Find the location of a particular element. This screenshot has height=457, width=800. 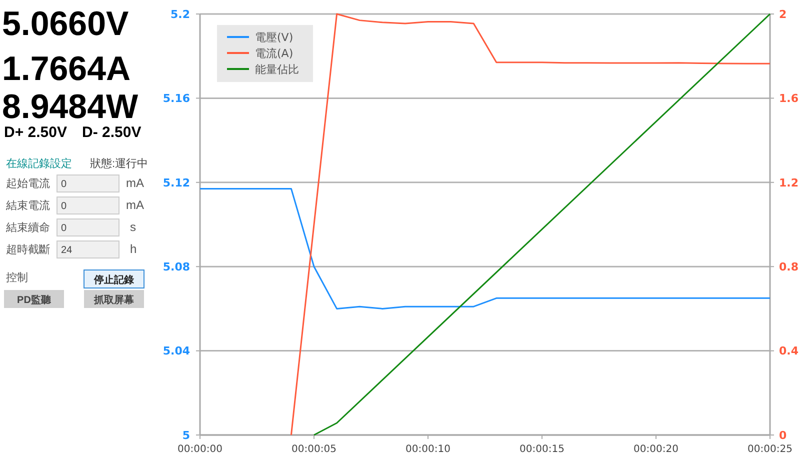

x-tick-label: 00:00:15 is located at coordinates (542, 449).